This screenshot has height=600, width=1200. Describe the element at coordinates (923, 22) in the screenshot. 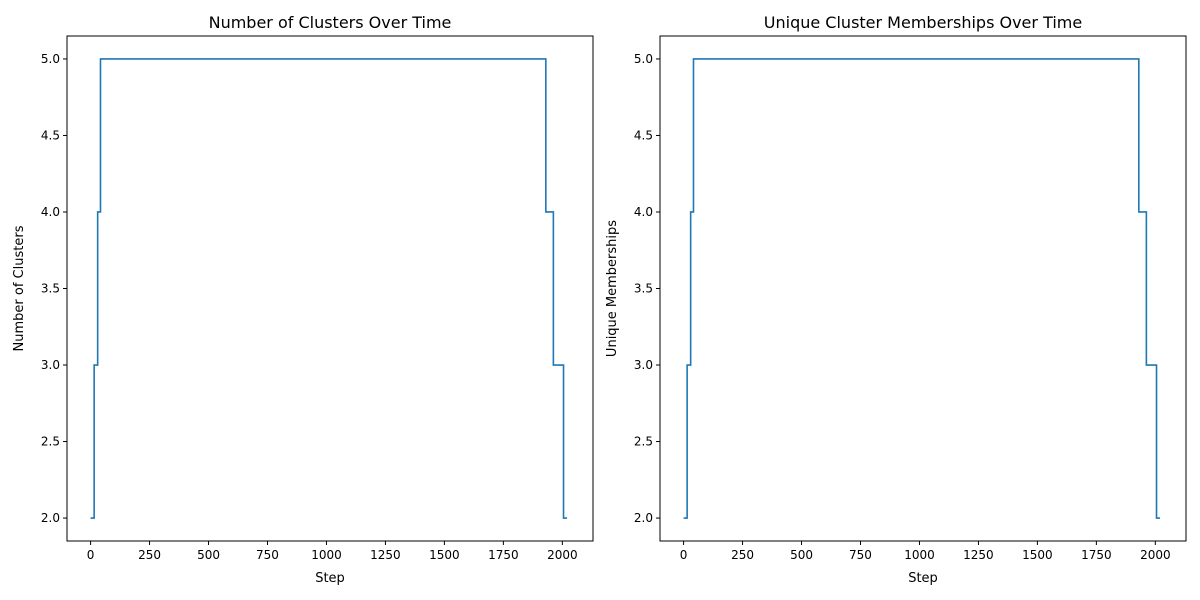

I see `chart-title: Unique Cluster Memberships Over Time` at that location.